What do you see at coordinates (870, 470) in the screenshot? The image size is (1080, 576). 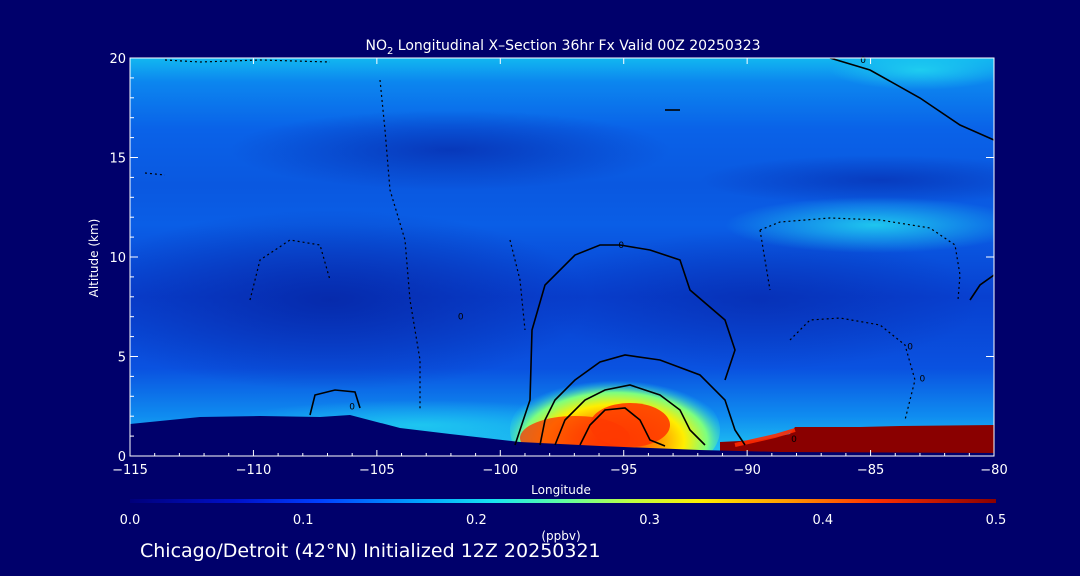 I see `x-tick-label: −85` at bounding box center [870, 470].